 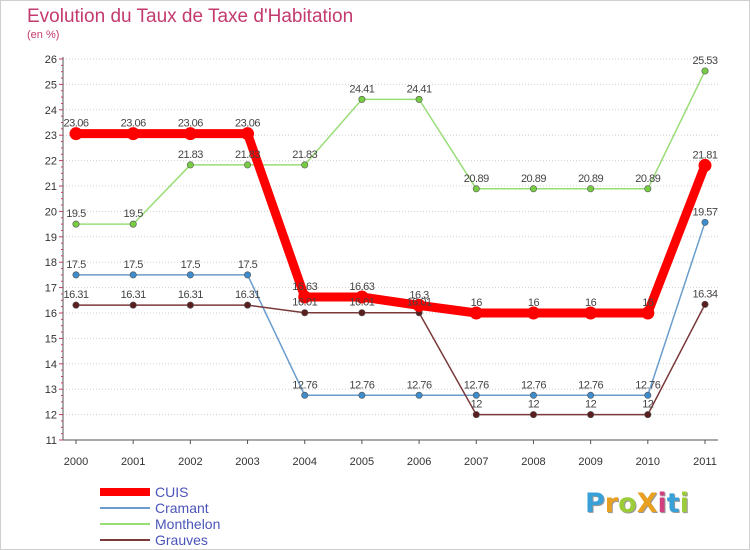 What do you see at coordinates (51, 263) in the screenshot?
I see `y-tick-label: 18` at bounding box center [51, 263].